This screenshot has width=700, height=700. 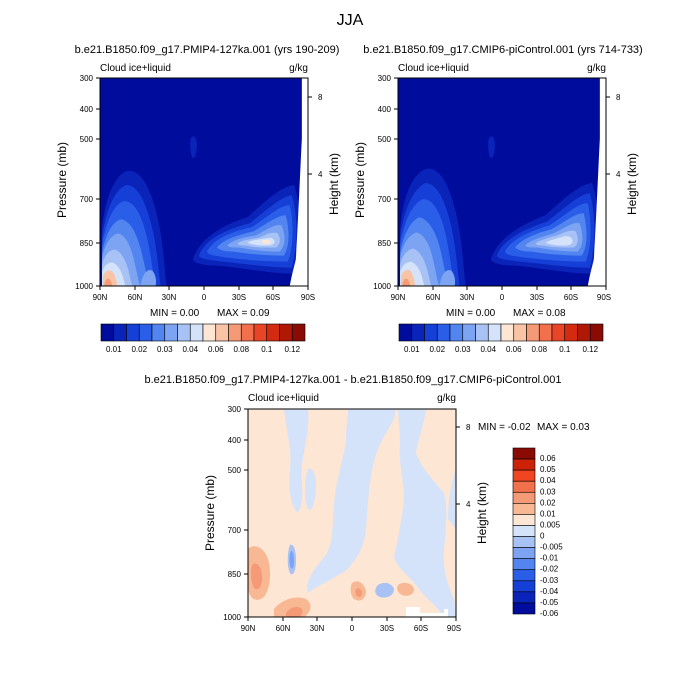 What do you see at coordinates (504, 427) in the screenshot?
I see `min-label: MIN = -0.02` at bounding box center [504, 427].